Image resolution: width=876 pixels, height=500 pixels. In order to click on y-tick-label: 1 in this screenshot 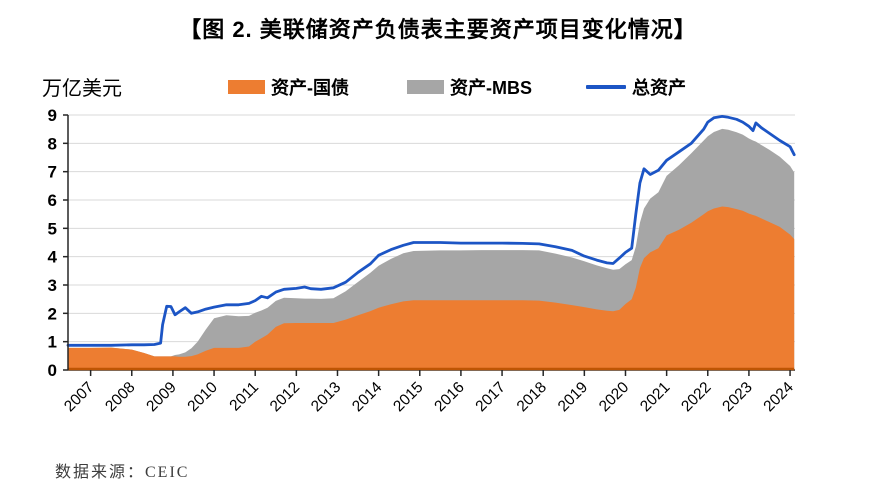, I will do `click(52, 342)`.